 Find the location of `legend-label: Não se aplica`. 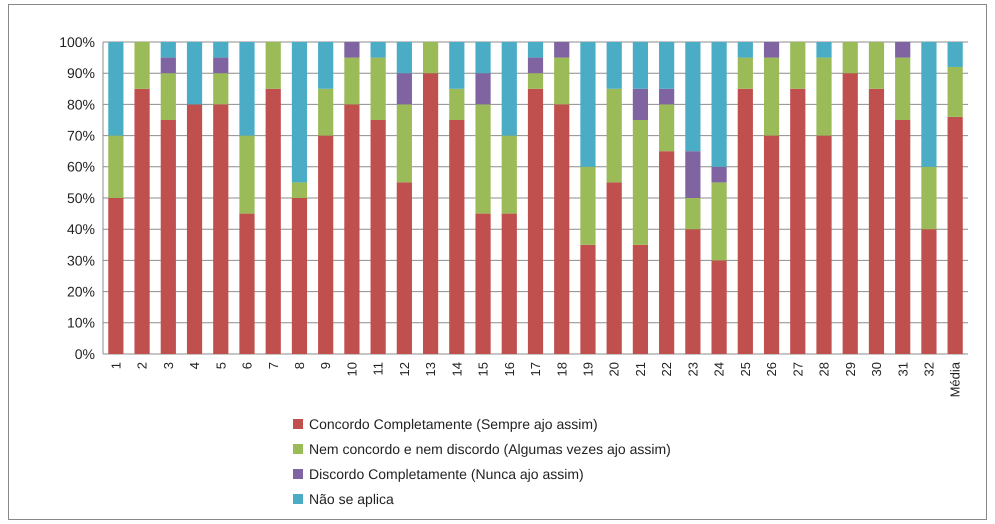

legend-label: Não se aplica is located at coordinates (351, 498).